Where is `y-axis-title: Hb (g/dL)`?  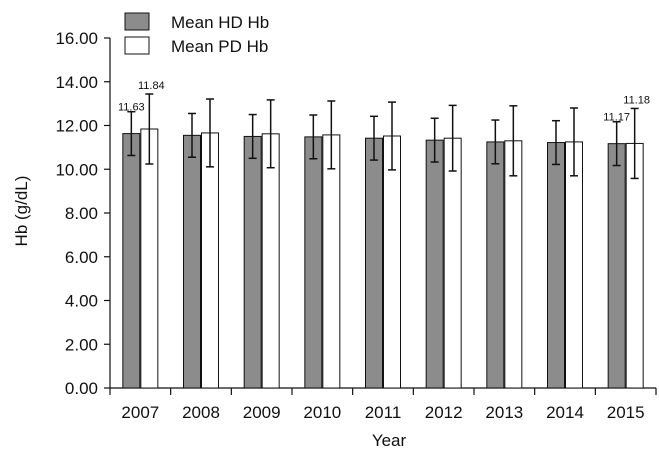
y-axis-title: Hb (g/dL) is located at coordinates (21, 211).